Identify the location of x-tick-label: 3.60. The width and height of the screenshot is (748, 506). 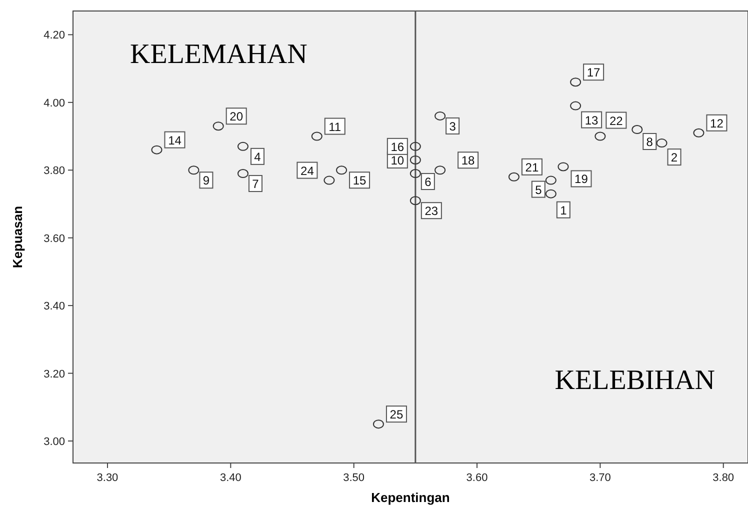
(477, 478).